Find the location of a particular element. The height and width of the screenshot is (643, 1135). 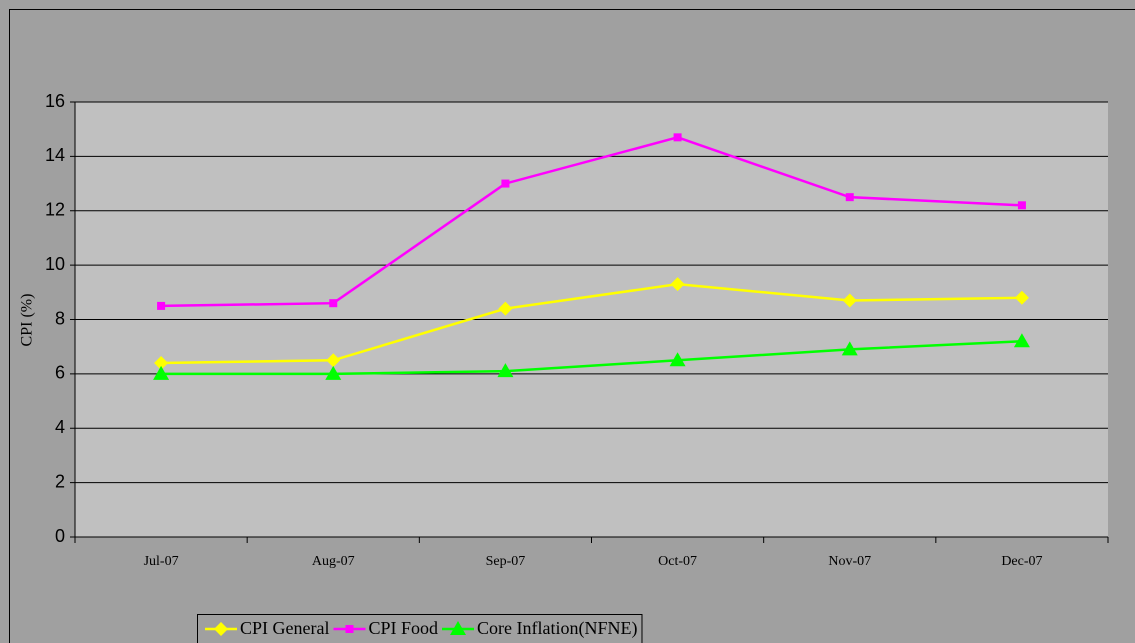

y-tick-label: 14 is located at coordinates (55, 155).